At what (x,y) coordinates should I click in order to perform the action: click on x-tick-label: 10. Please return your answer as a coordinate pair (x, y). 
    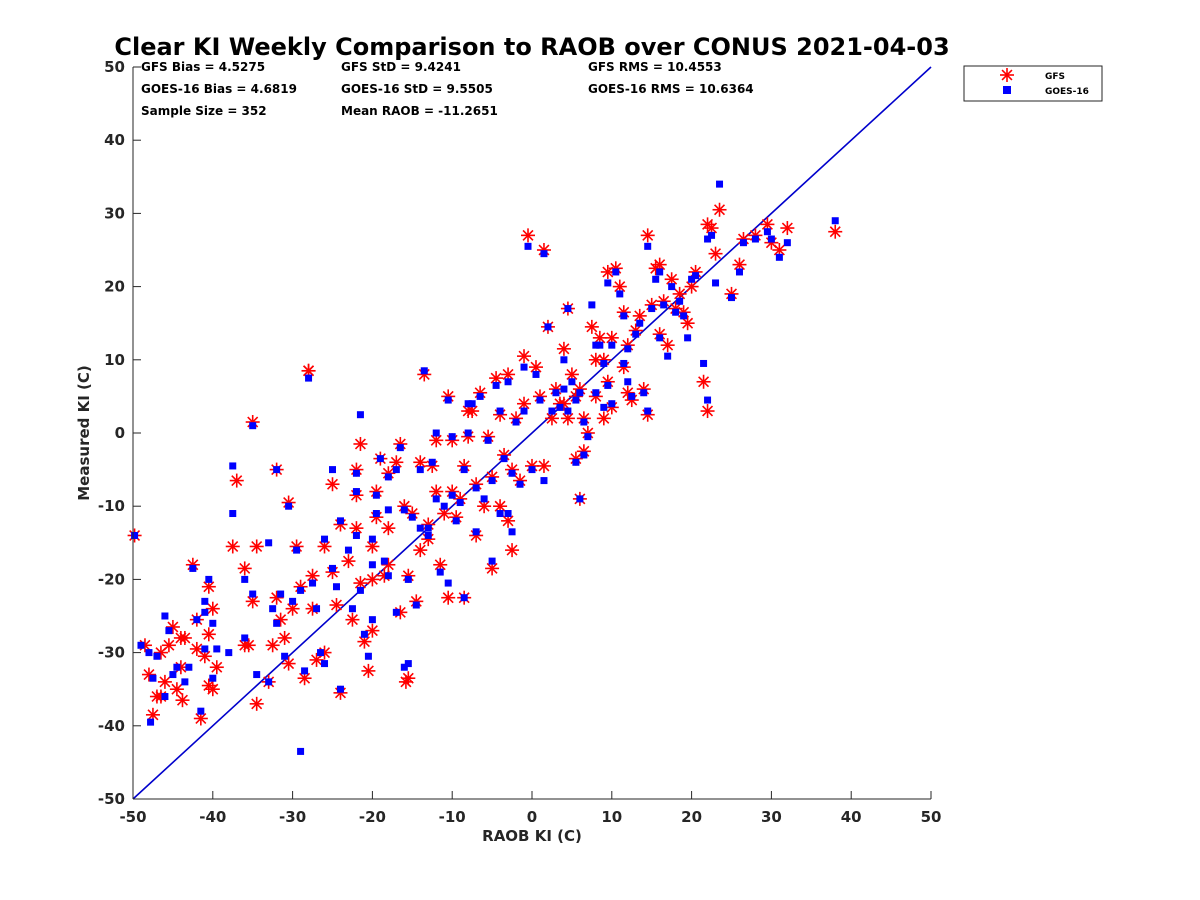
    Looking at the image, I should click on (611, 817).